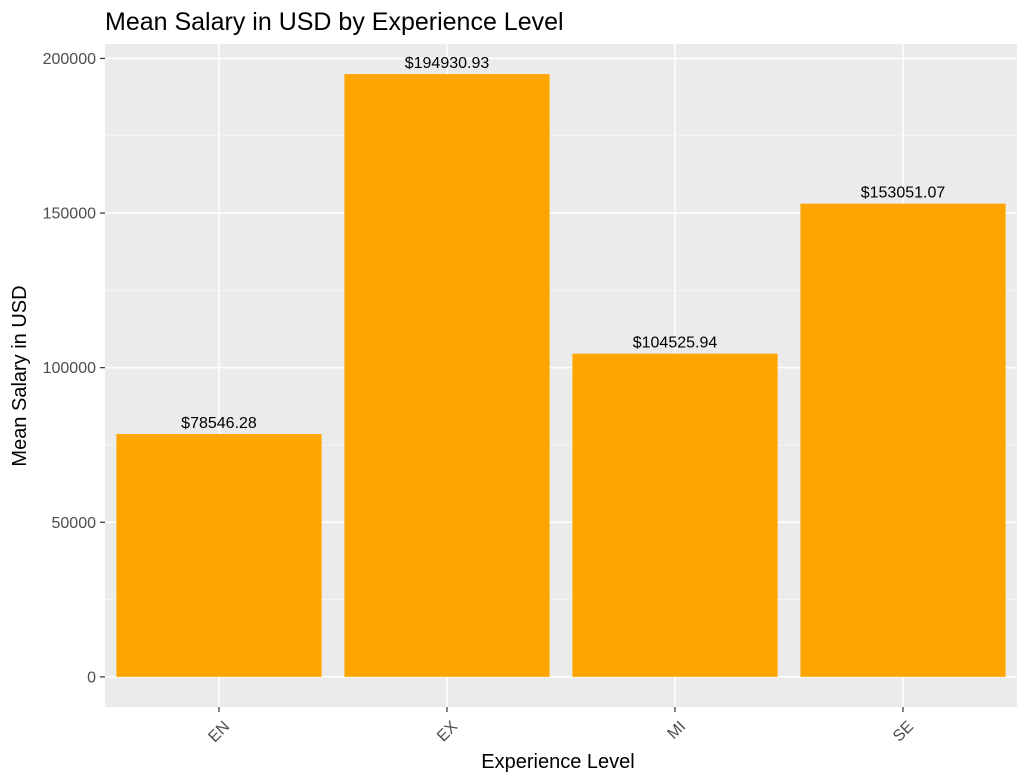  What do you see at coordinates (69, 368) in the screenshot?
I see `y-tick-label: 100000` at bounding box center [69, 368].